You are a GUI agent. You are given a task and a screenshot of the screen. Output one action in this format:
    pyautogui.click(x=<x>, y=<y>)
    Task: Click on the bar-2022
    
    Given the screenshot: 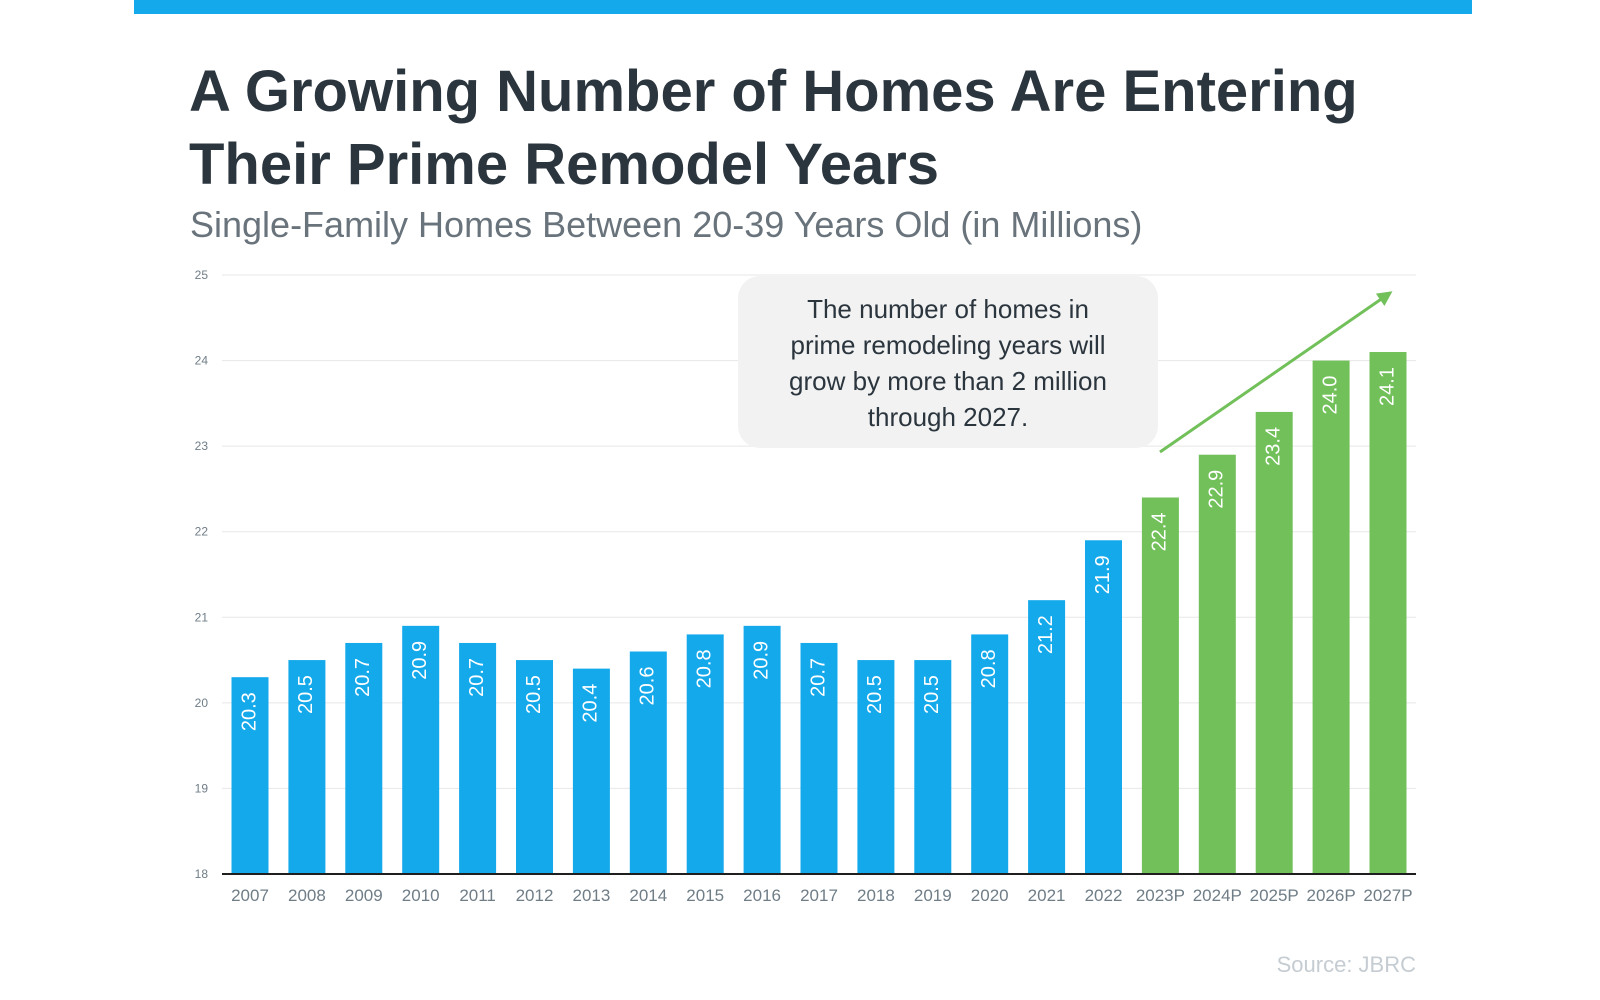 What is the action you would take?
    pyautogui.click(x=1103, y=707)
    